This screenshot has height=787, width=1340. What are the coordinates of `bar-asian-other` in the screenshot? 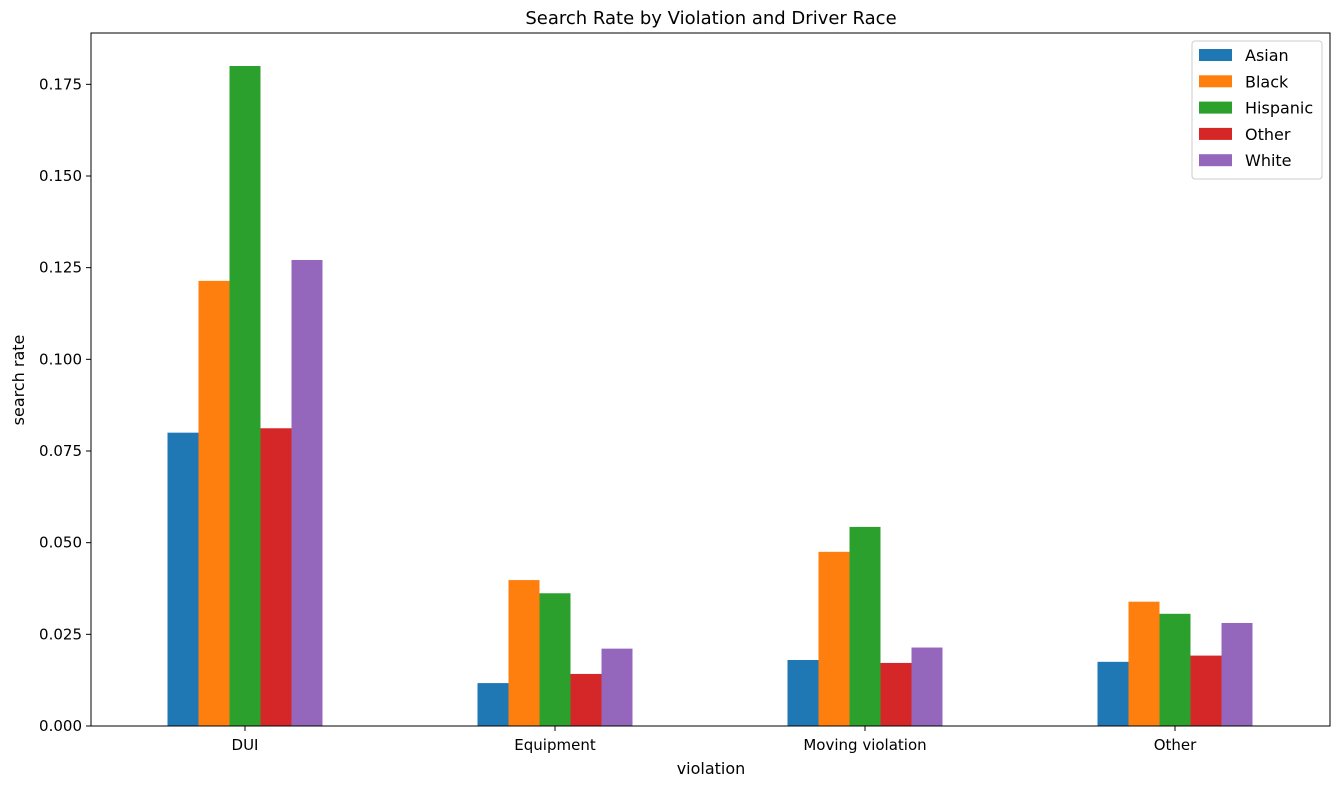 It's located at (1113, 693).